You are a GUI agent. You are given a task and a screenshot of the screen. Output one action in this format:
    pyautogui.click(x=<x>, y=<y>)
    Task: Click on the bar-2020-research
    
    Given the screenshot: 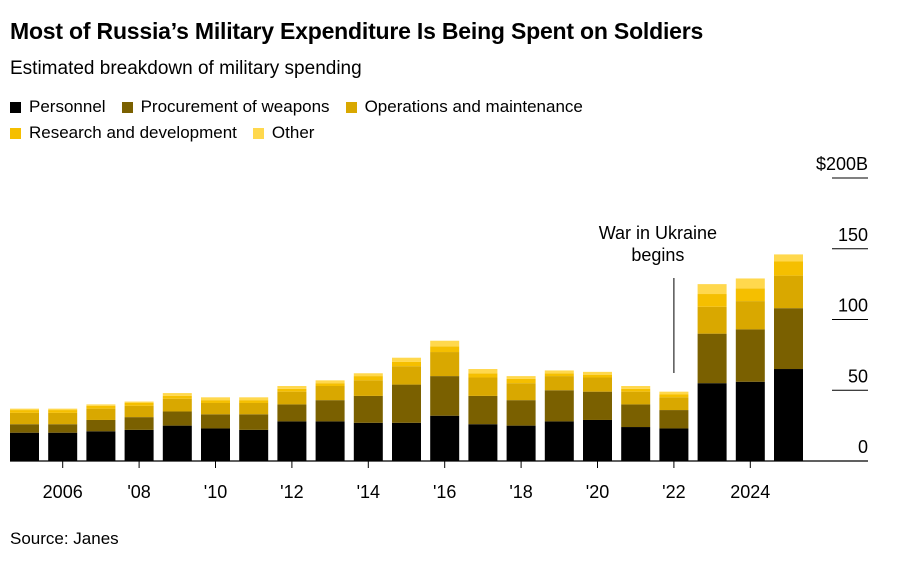 What is the action you would take?
    pyautogui.click(x=597, y=376)
    